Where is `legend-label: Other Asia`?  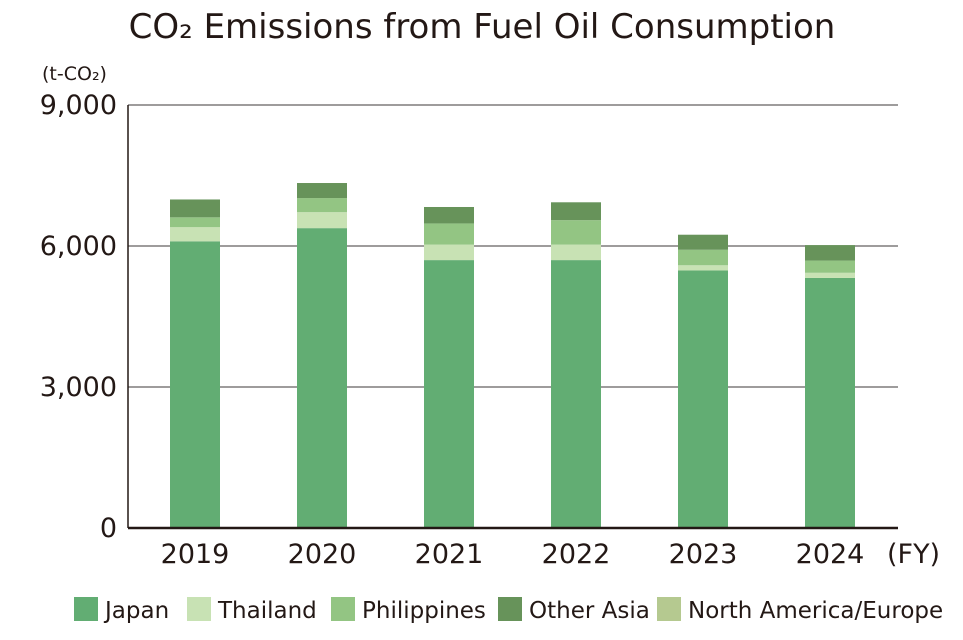 legend-label: Other Asia is located at coordinates (589, 611).